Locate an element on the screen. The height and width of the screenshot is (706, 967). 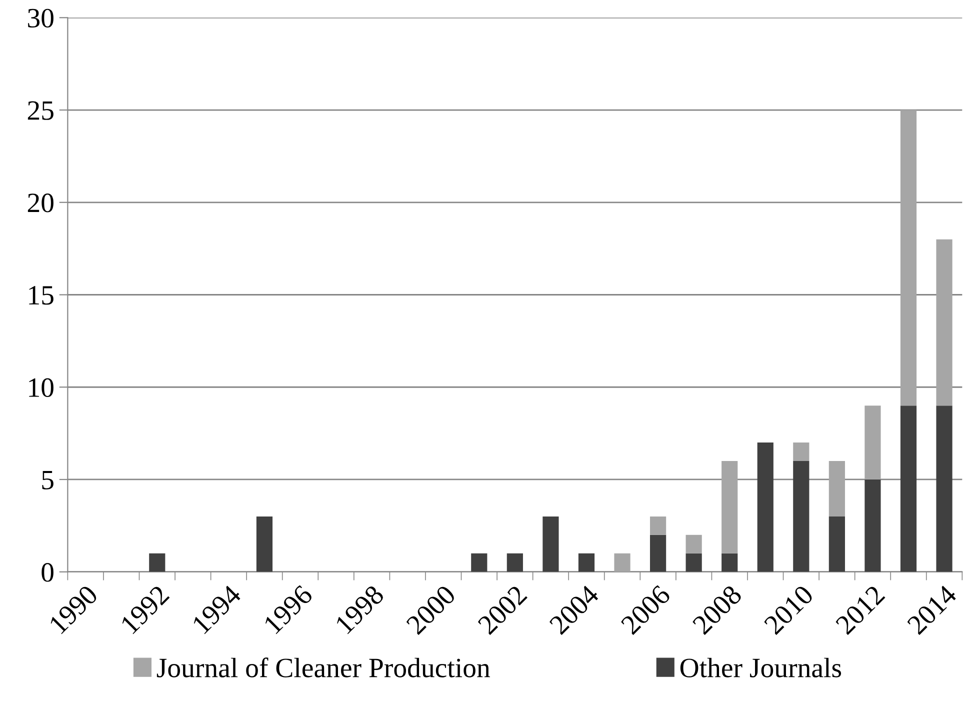
y-tick-label: 15 is located at coordinates (41, 295).